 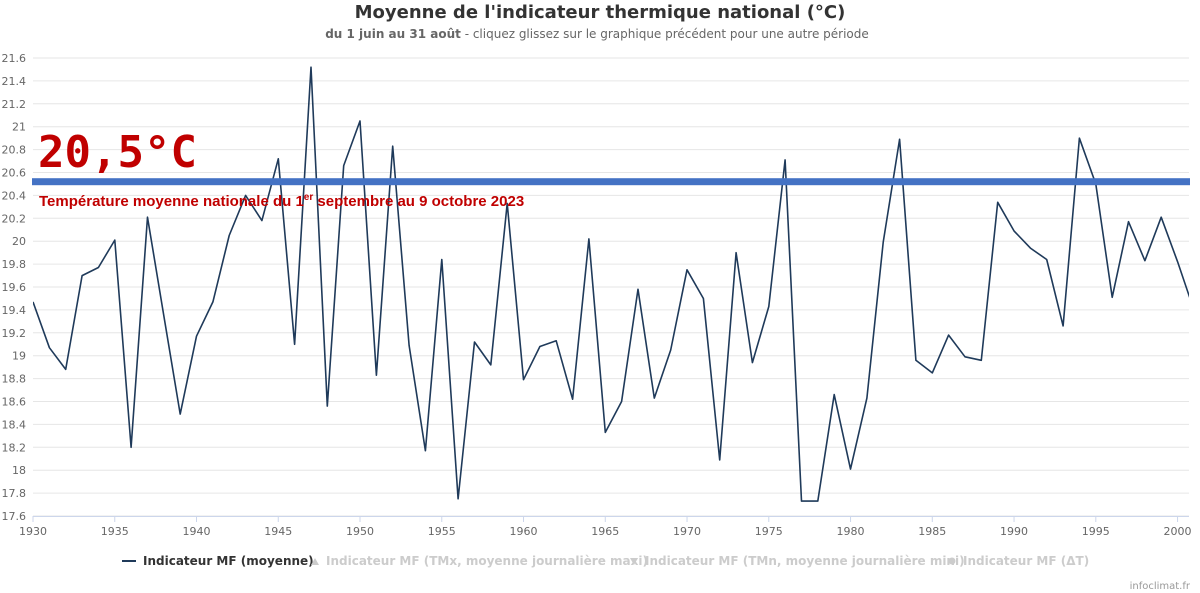 I want to click on x-tick-label: 1940, so click(x=197, y=531).